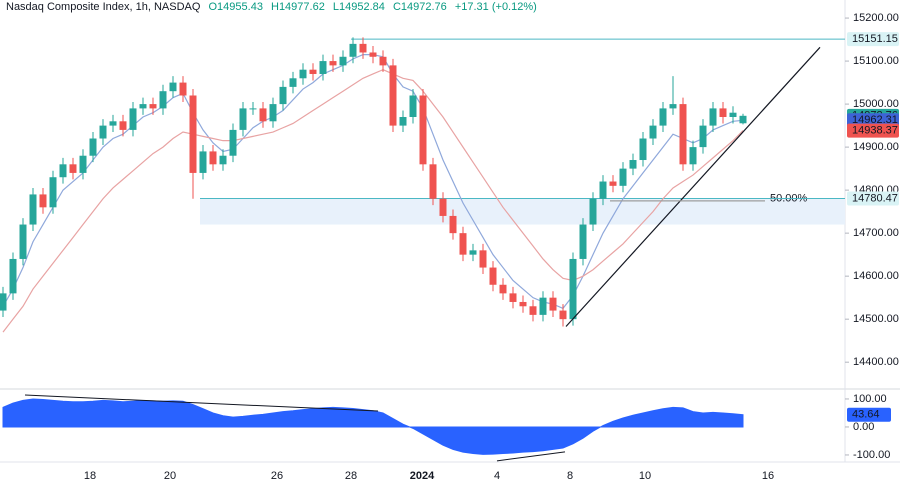  Describe the element at coordinates (422, 476) in the screenshot. I see `x-tick-label: 2024` at that location.